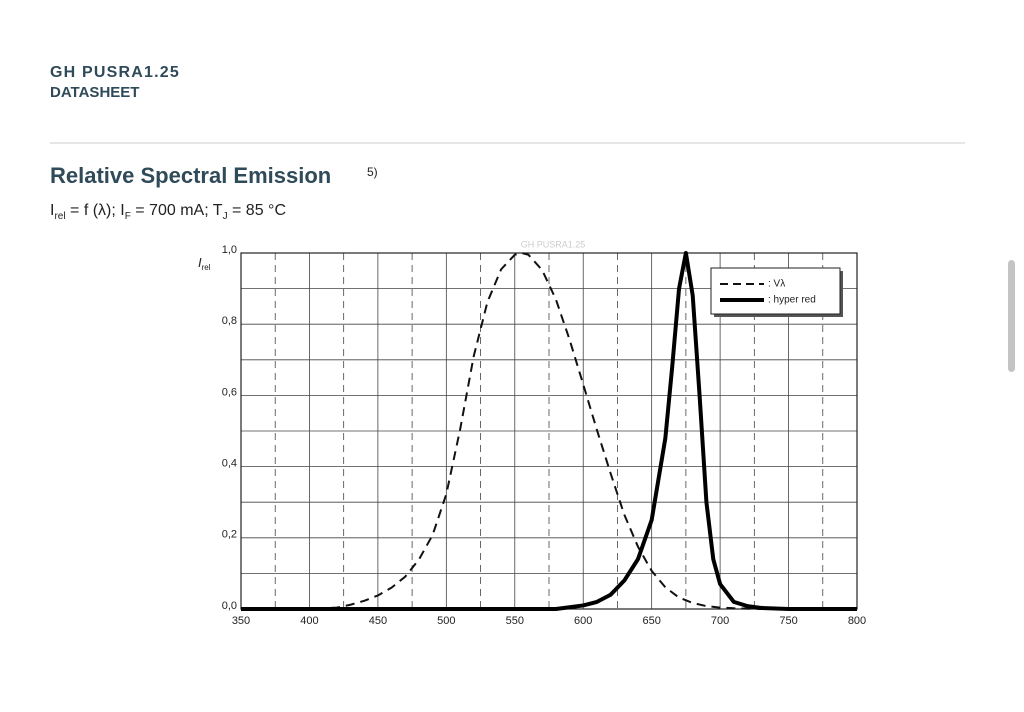 This screenshot has height=712, width=1024. Describe the element at coordinates (257, 210) in the screenshot. I see `subtitle-part: = 85 °C` at that location.